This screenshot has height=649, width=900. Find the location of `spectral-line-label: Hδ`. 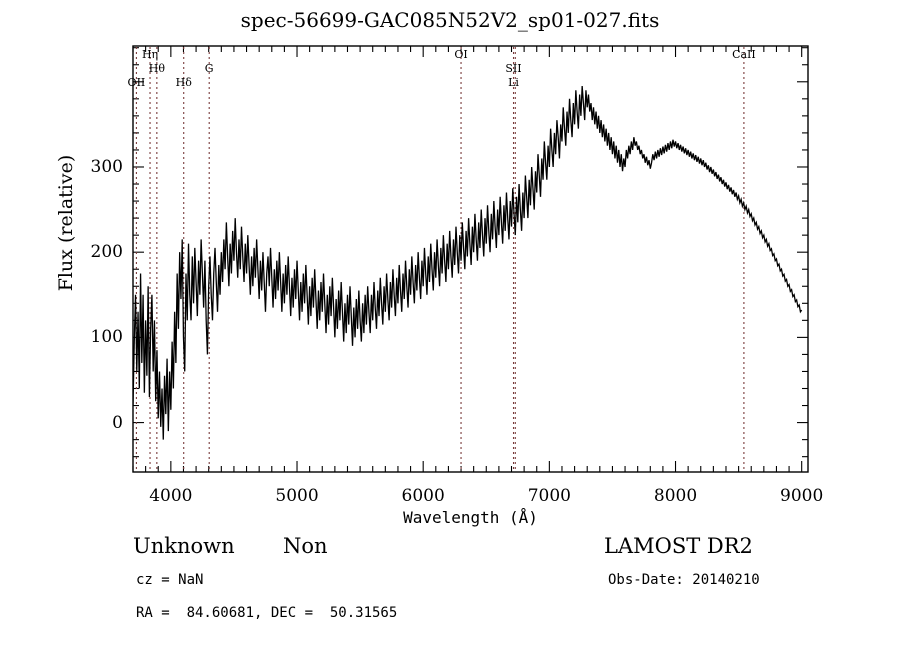

spectral-line-label: Hδ is located at coordinates (183, 83).